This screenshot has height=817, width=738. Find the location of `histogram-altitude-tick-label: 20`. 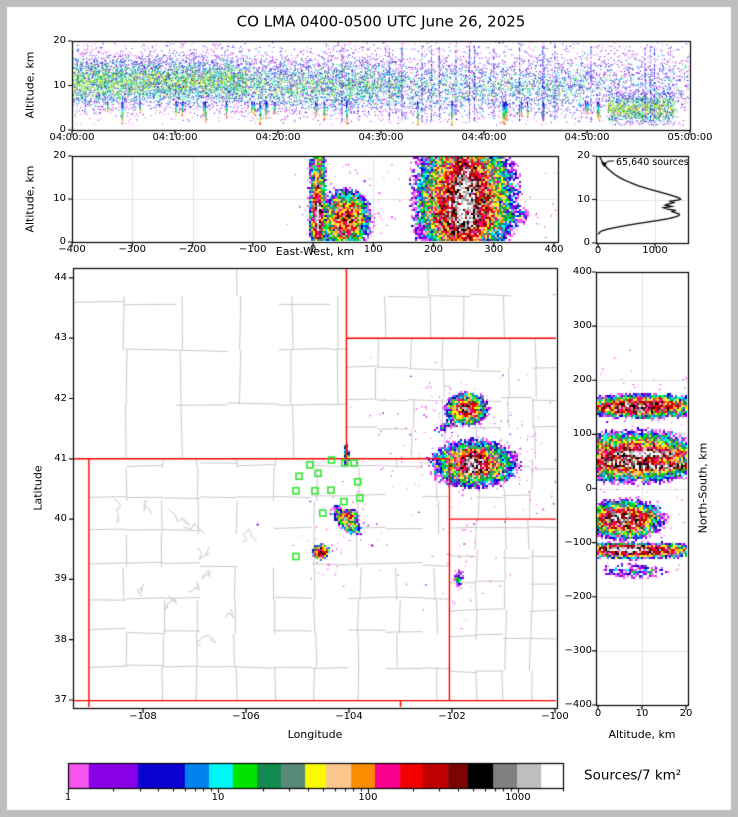

histogram-altitude-tick-label: 20 is located at coordinates (583, 155).